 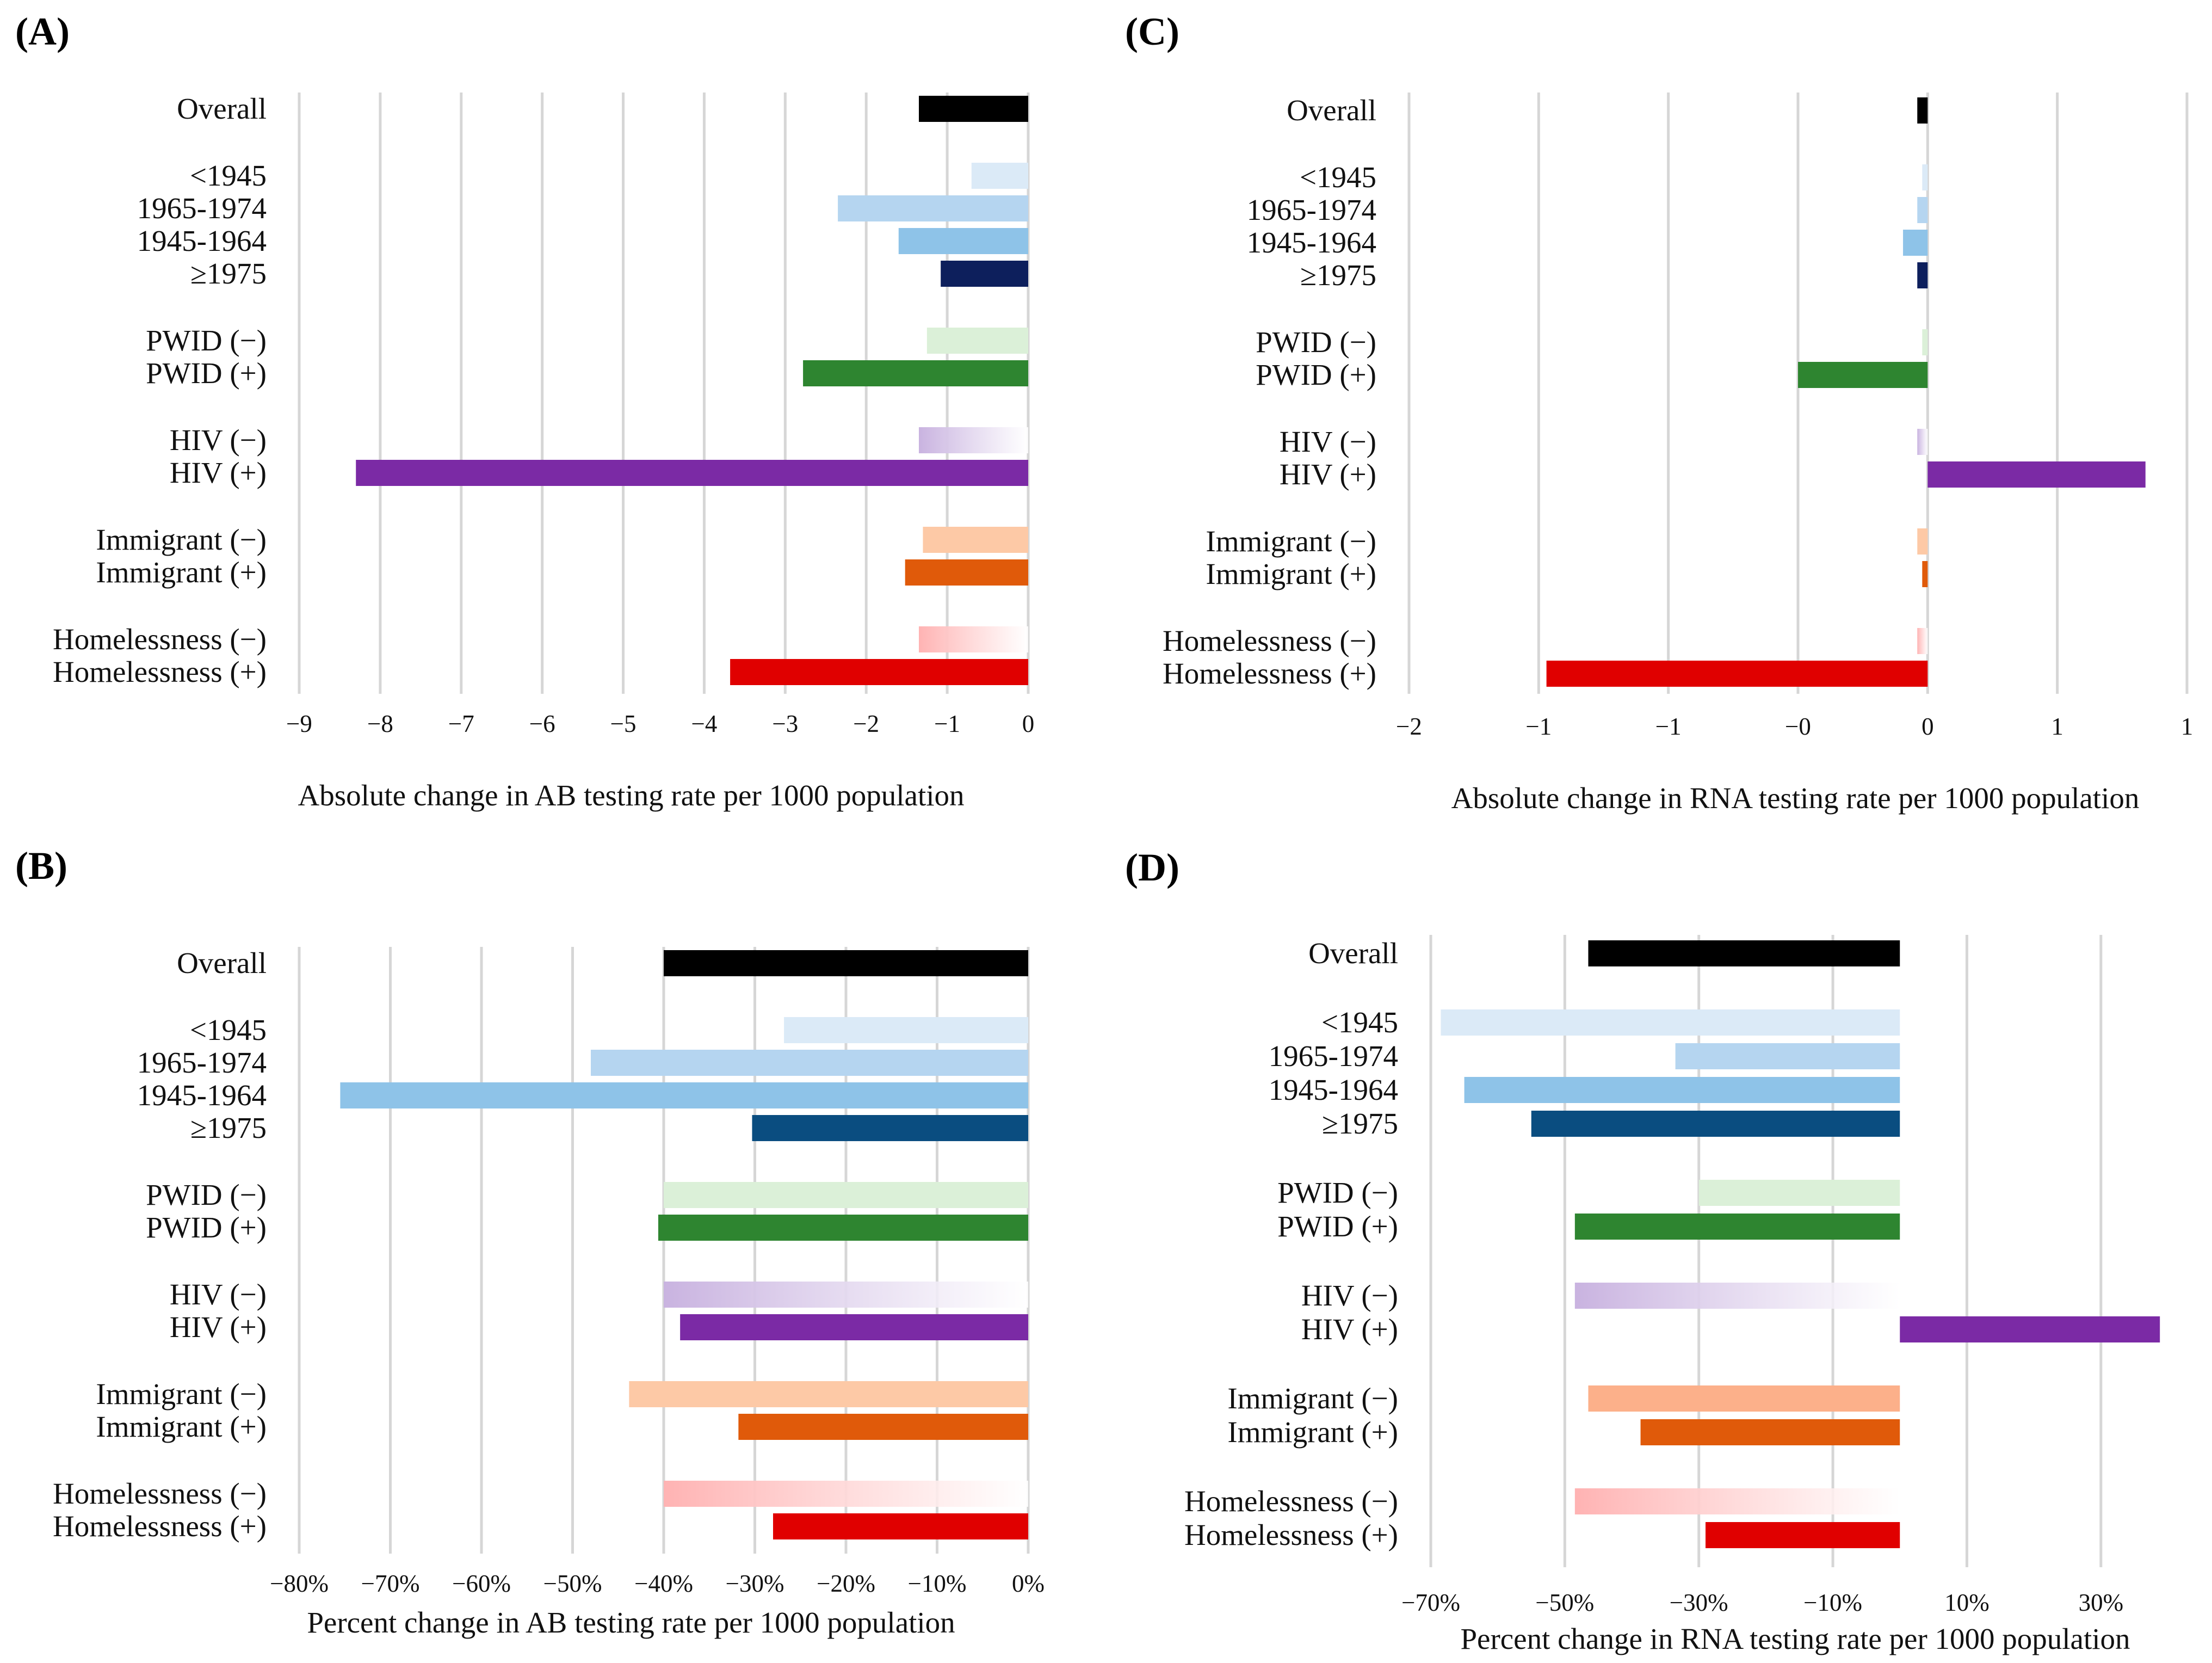 What do you see at coordinates (461, 723) in the screenshot?
I see `tick-label: −7` at bounding box center [461, 723].